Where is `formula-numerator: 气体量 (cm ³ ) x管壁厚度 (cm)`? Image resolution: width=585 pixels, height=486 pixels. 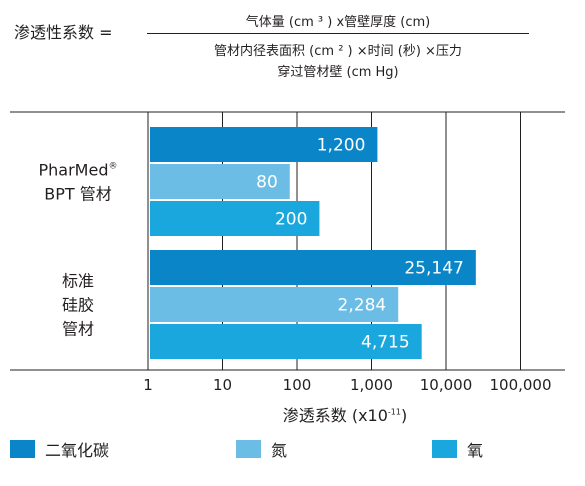
formula-numerator: 气体量 (cm ³ ) x管壁厚度 (cm) is located at coordinates (338, 22).